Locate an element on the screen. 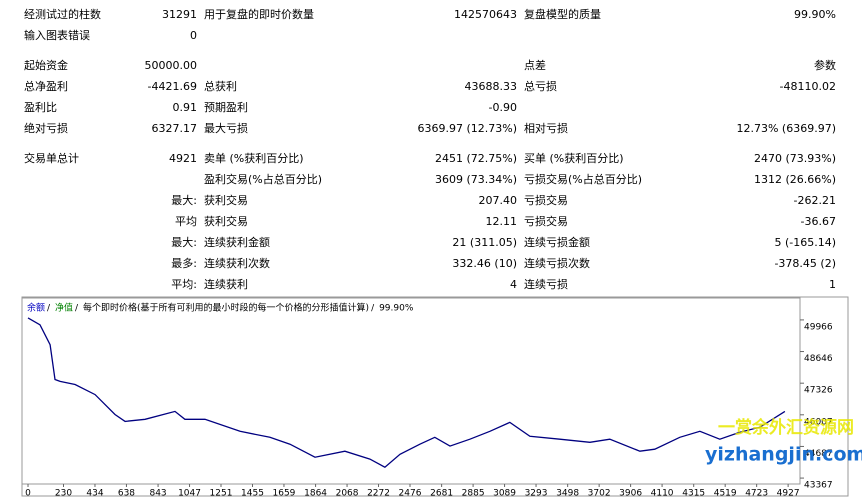 This screenshot has width=862, height=502. x-tick-label: 4110 is located at coordinates (662, 494).